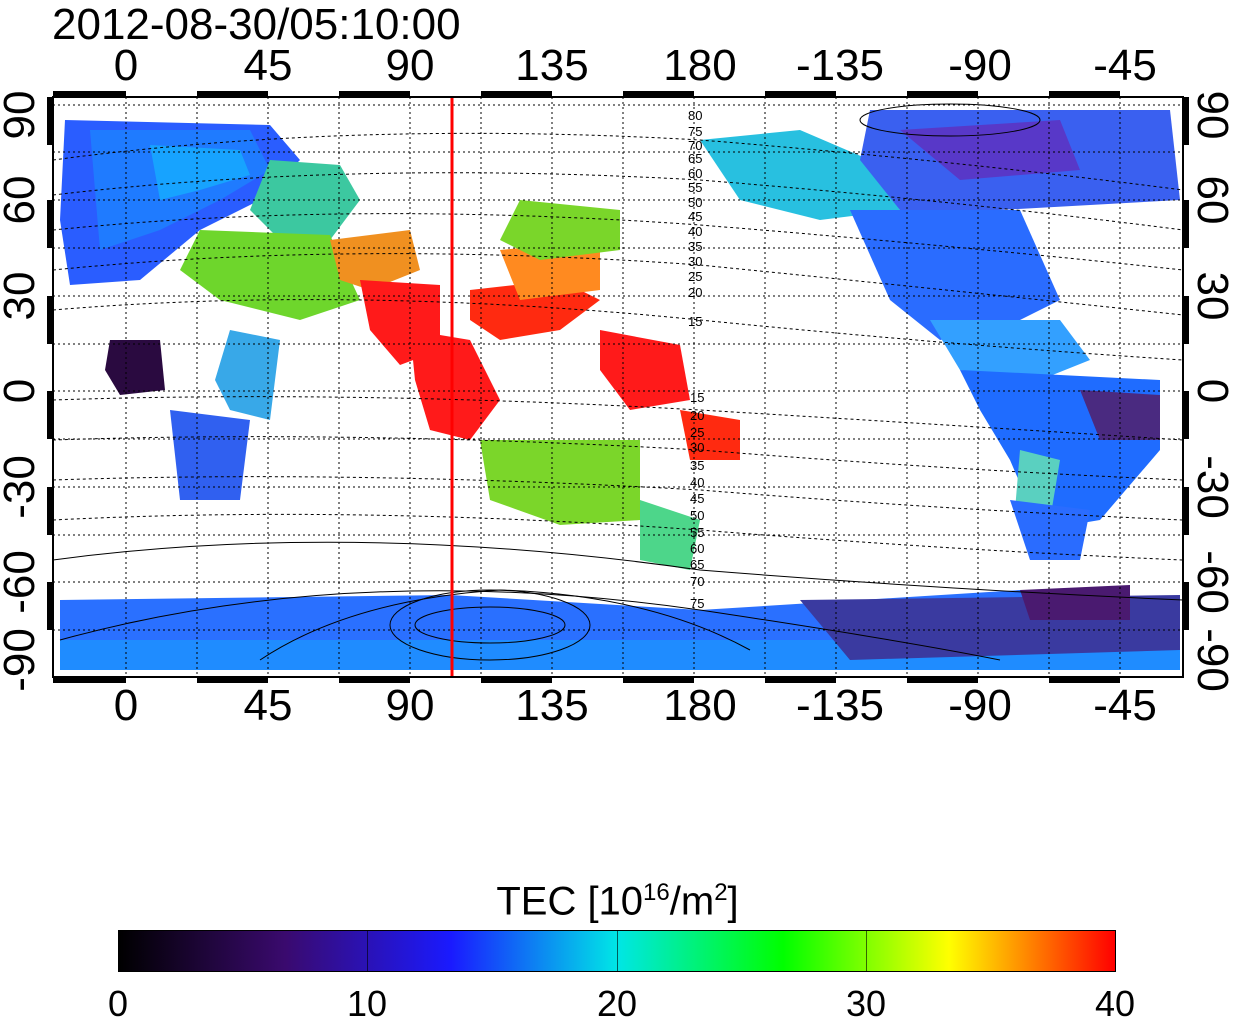 The image size is (1235, 1024). Describe the element at coordinates (617, 1003) in the screenshot. I see `colorbar-tick-20: 20` at that location.